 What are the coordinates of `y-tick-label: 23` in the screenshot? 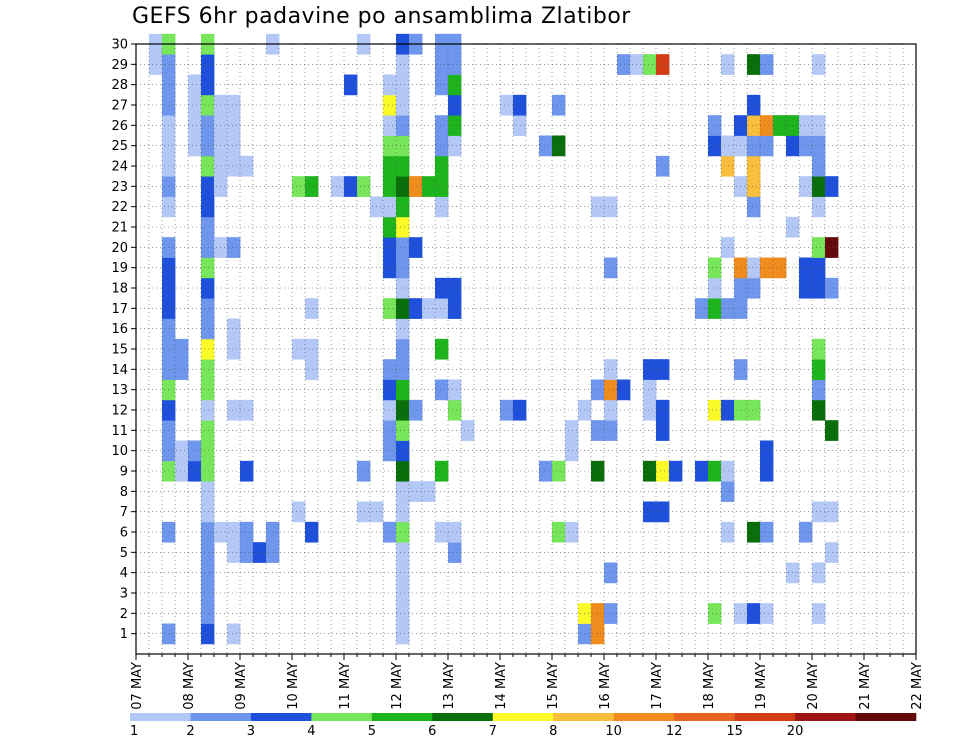 It's located at (119, 187).